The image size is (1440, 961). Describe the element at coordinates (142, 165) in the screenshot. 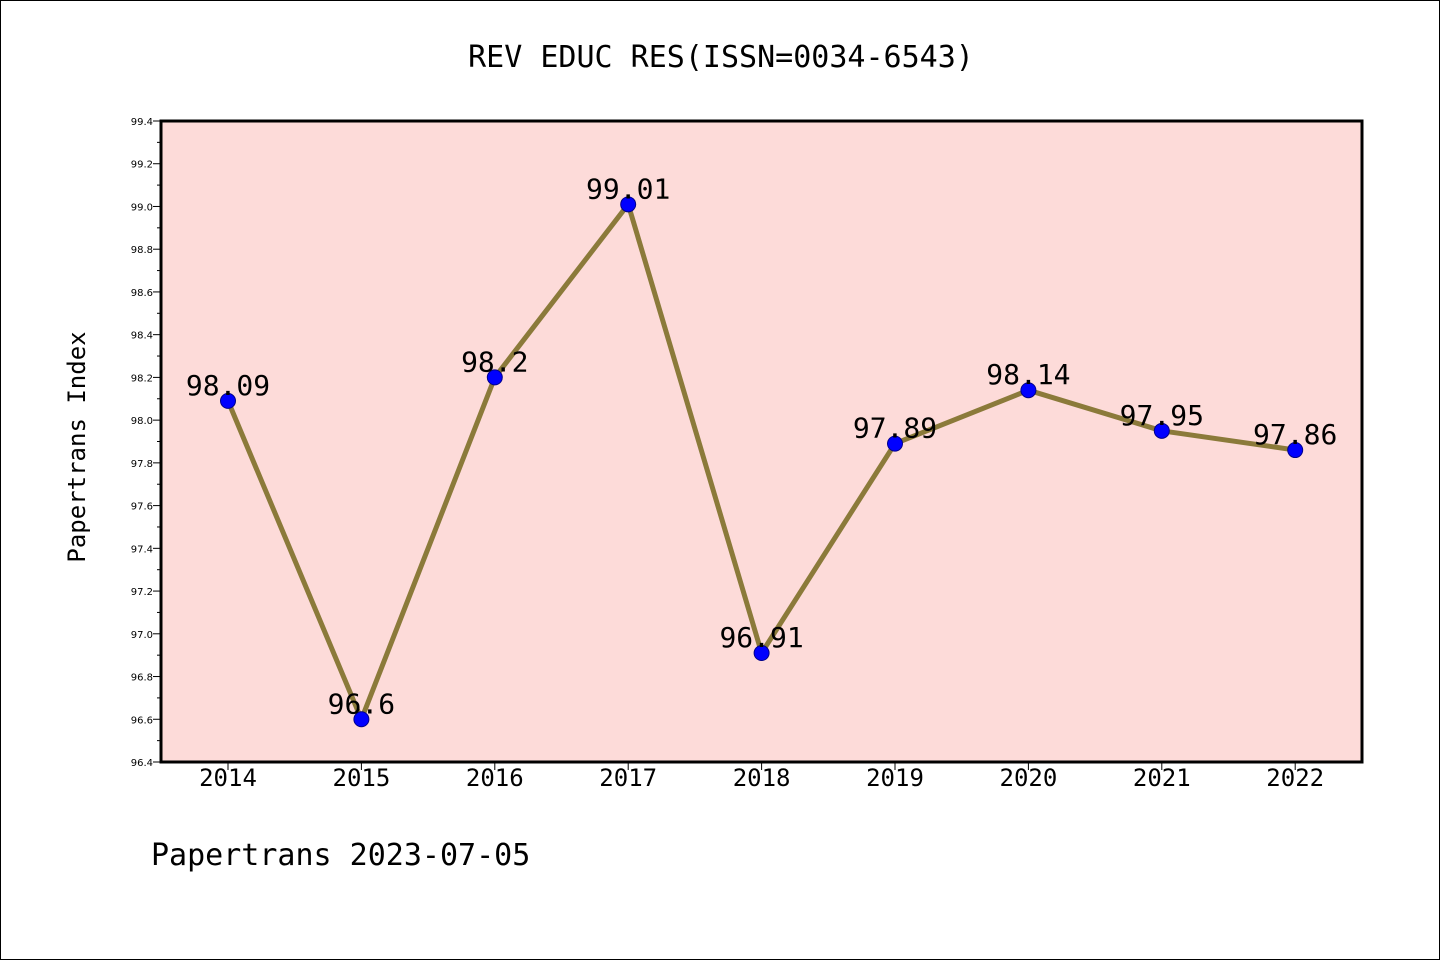

I see `y-tick-label: 99.2` at that location.